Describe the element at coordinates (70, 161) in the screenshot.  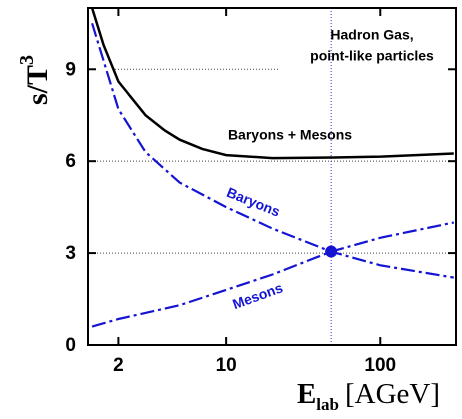
I see `y-tick-label: 6` at that location.